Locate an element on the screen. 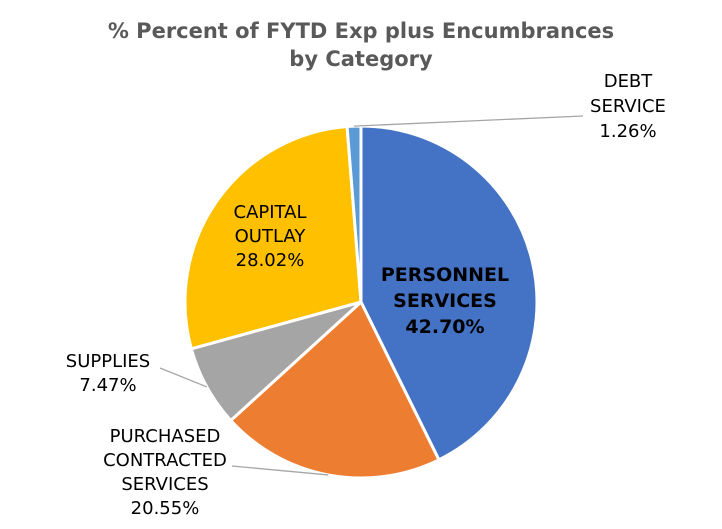  data-label-personnel-services: PERSONNEL SERVICES 42.70% is located at coordinates (445, 301).